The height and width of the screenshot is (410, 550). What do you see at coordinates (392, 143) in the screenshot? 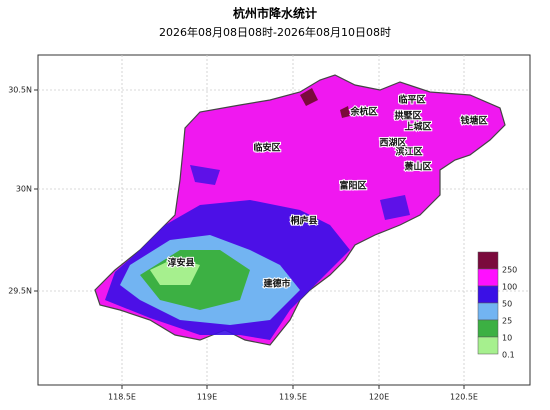
I see `district-label: 西湖区` at bounding box center [392, 143].